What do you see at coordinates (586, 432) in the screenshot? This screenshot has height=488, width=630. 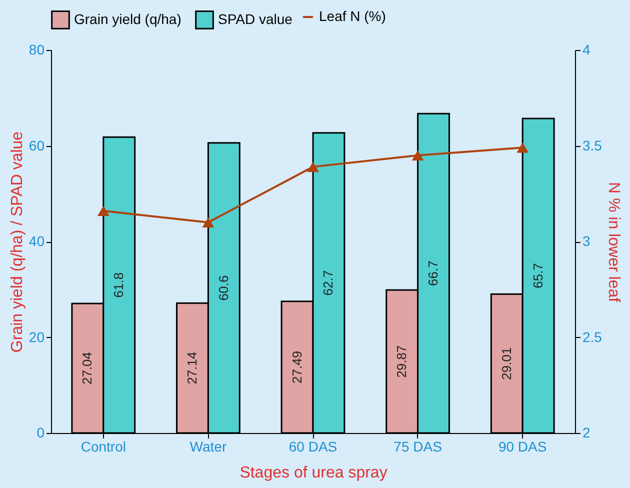 I see `y2-tick-label: 2` at bounding box center [586, 432].